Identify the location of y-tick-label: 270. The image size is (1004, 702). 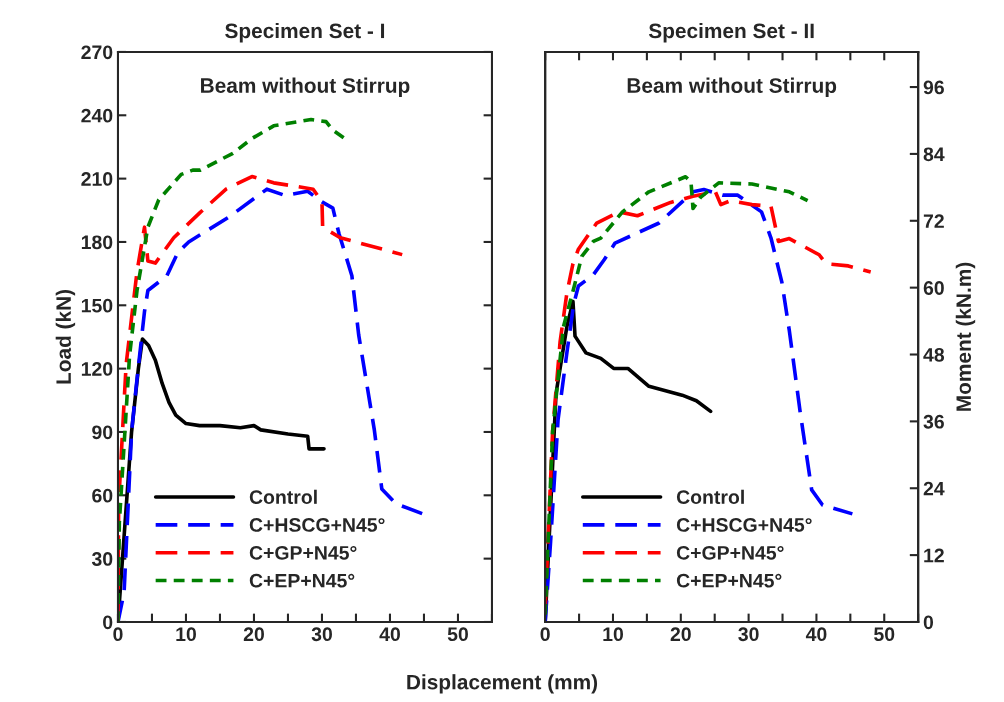
(97, 52).